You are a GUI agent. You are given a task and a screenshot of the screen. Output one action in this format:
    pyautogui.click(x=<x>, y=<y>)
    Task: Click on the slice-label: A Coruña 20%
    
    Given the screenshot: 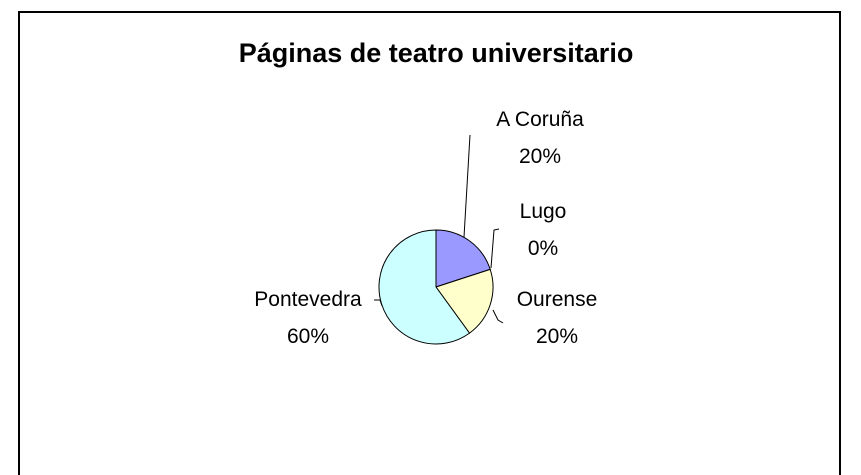 What is the action you would take?
    pyautogui.click(x=540, y=138)
    